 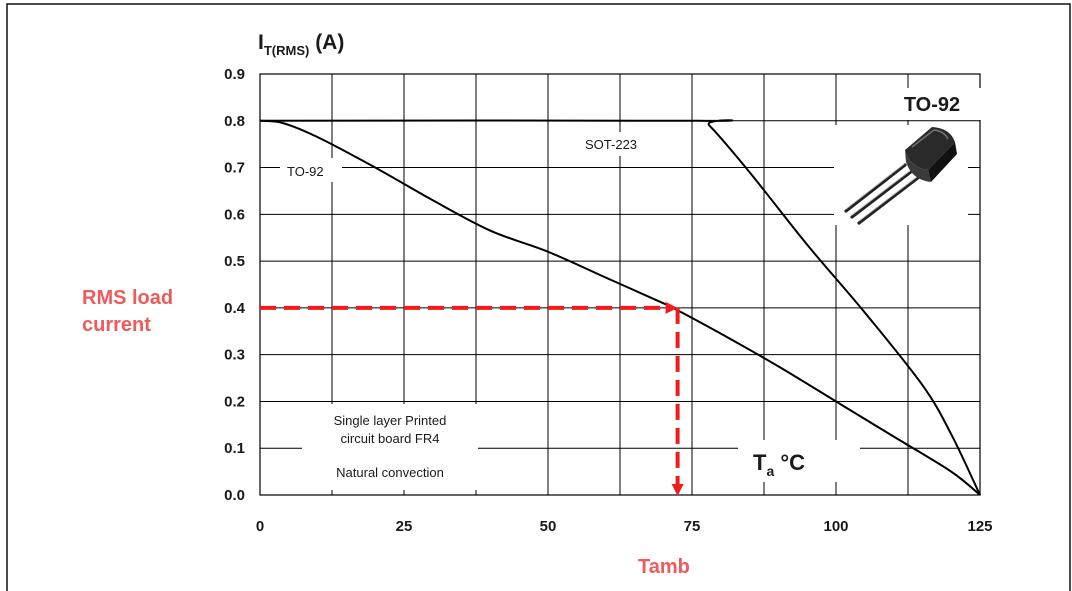 I want to click on board-note-line1: Single layer Printed, so click(x=390, y=420).